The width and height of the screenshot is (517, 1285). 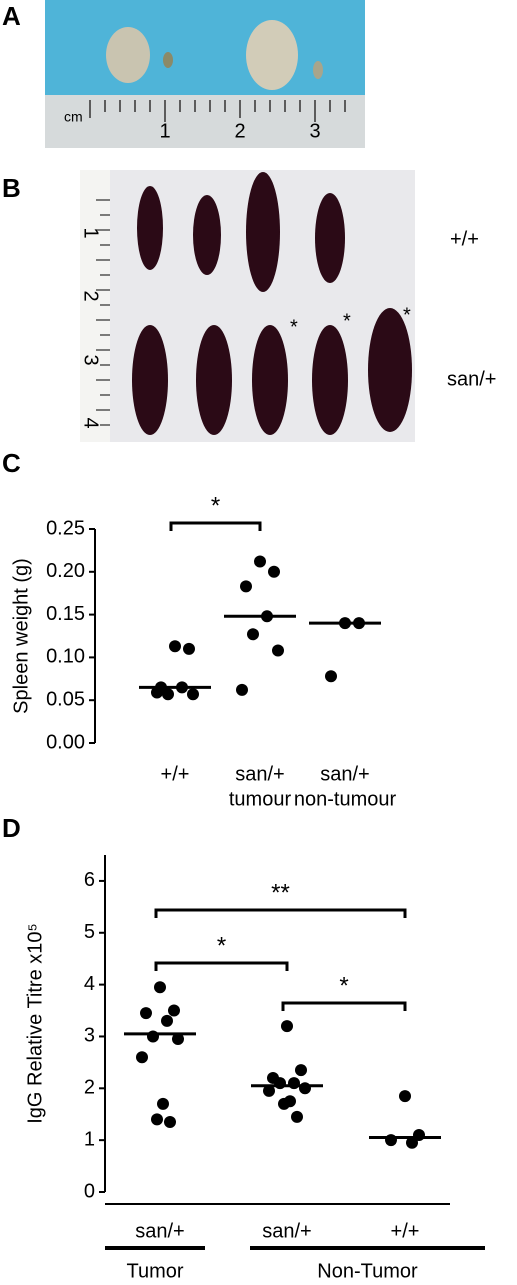 I want to click on y-tick-label: 0.20, so click(x=65, y=571).